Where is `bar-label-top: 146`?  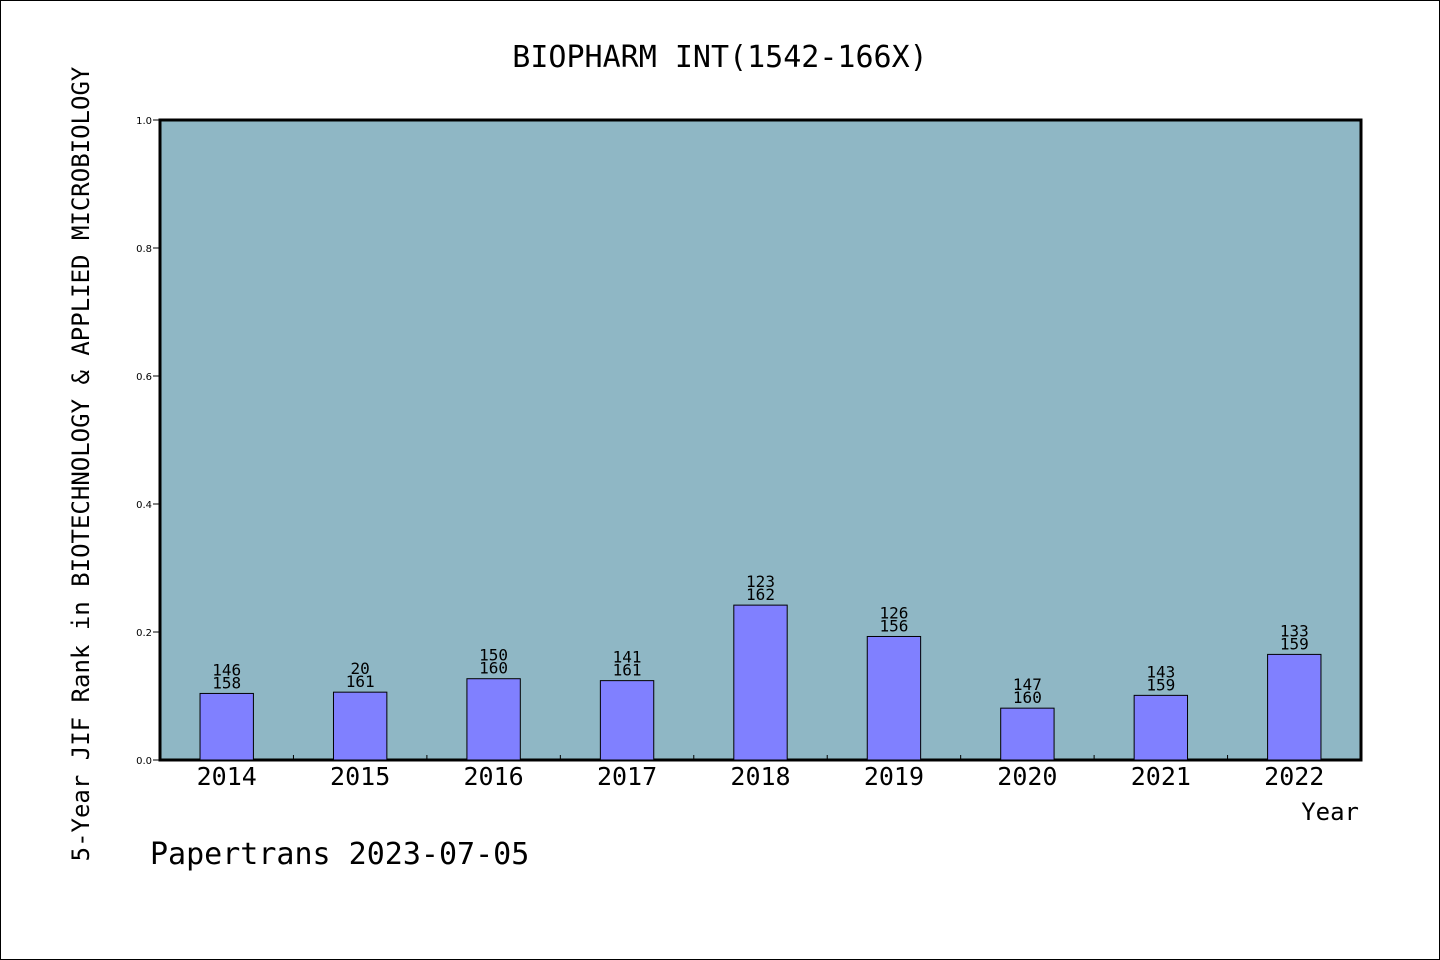 bar-label-top: 146 is located at coordinates (226, 669).